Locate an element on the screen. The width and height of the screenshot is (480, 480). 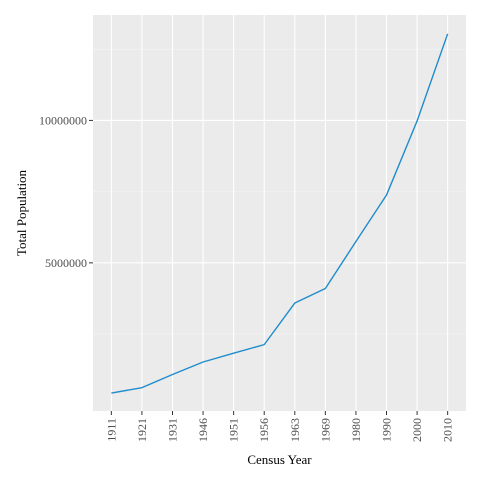
y-tick-label: 5000000 is located at coordinates (66, 263).